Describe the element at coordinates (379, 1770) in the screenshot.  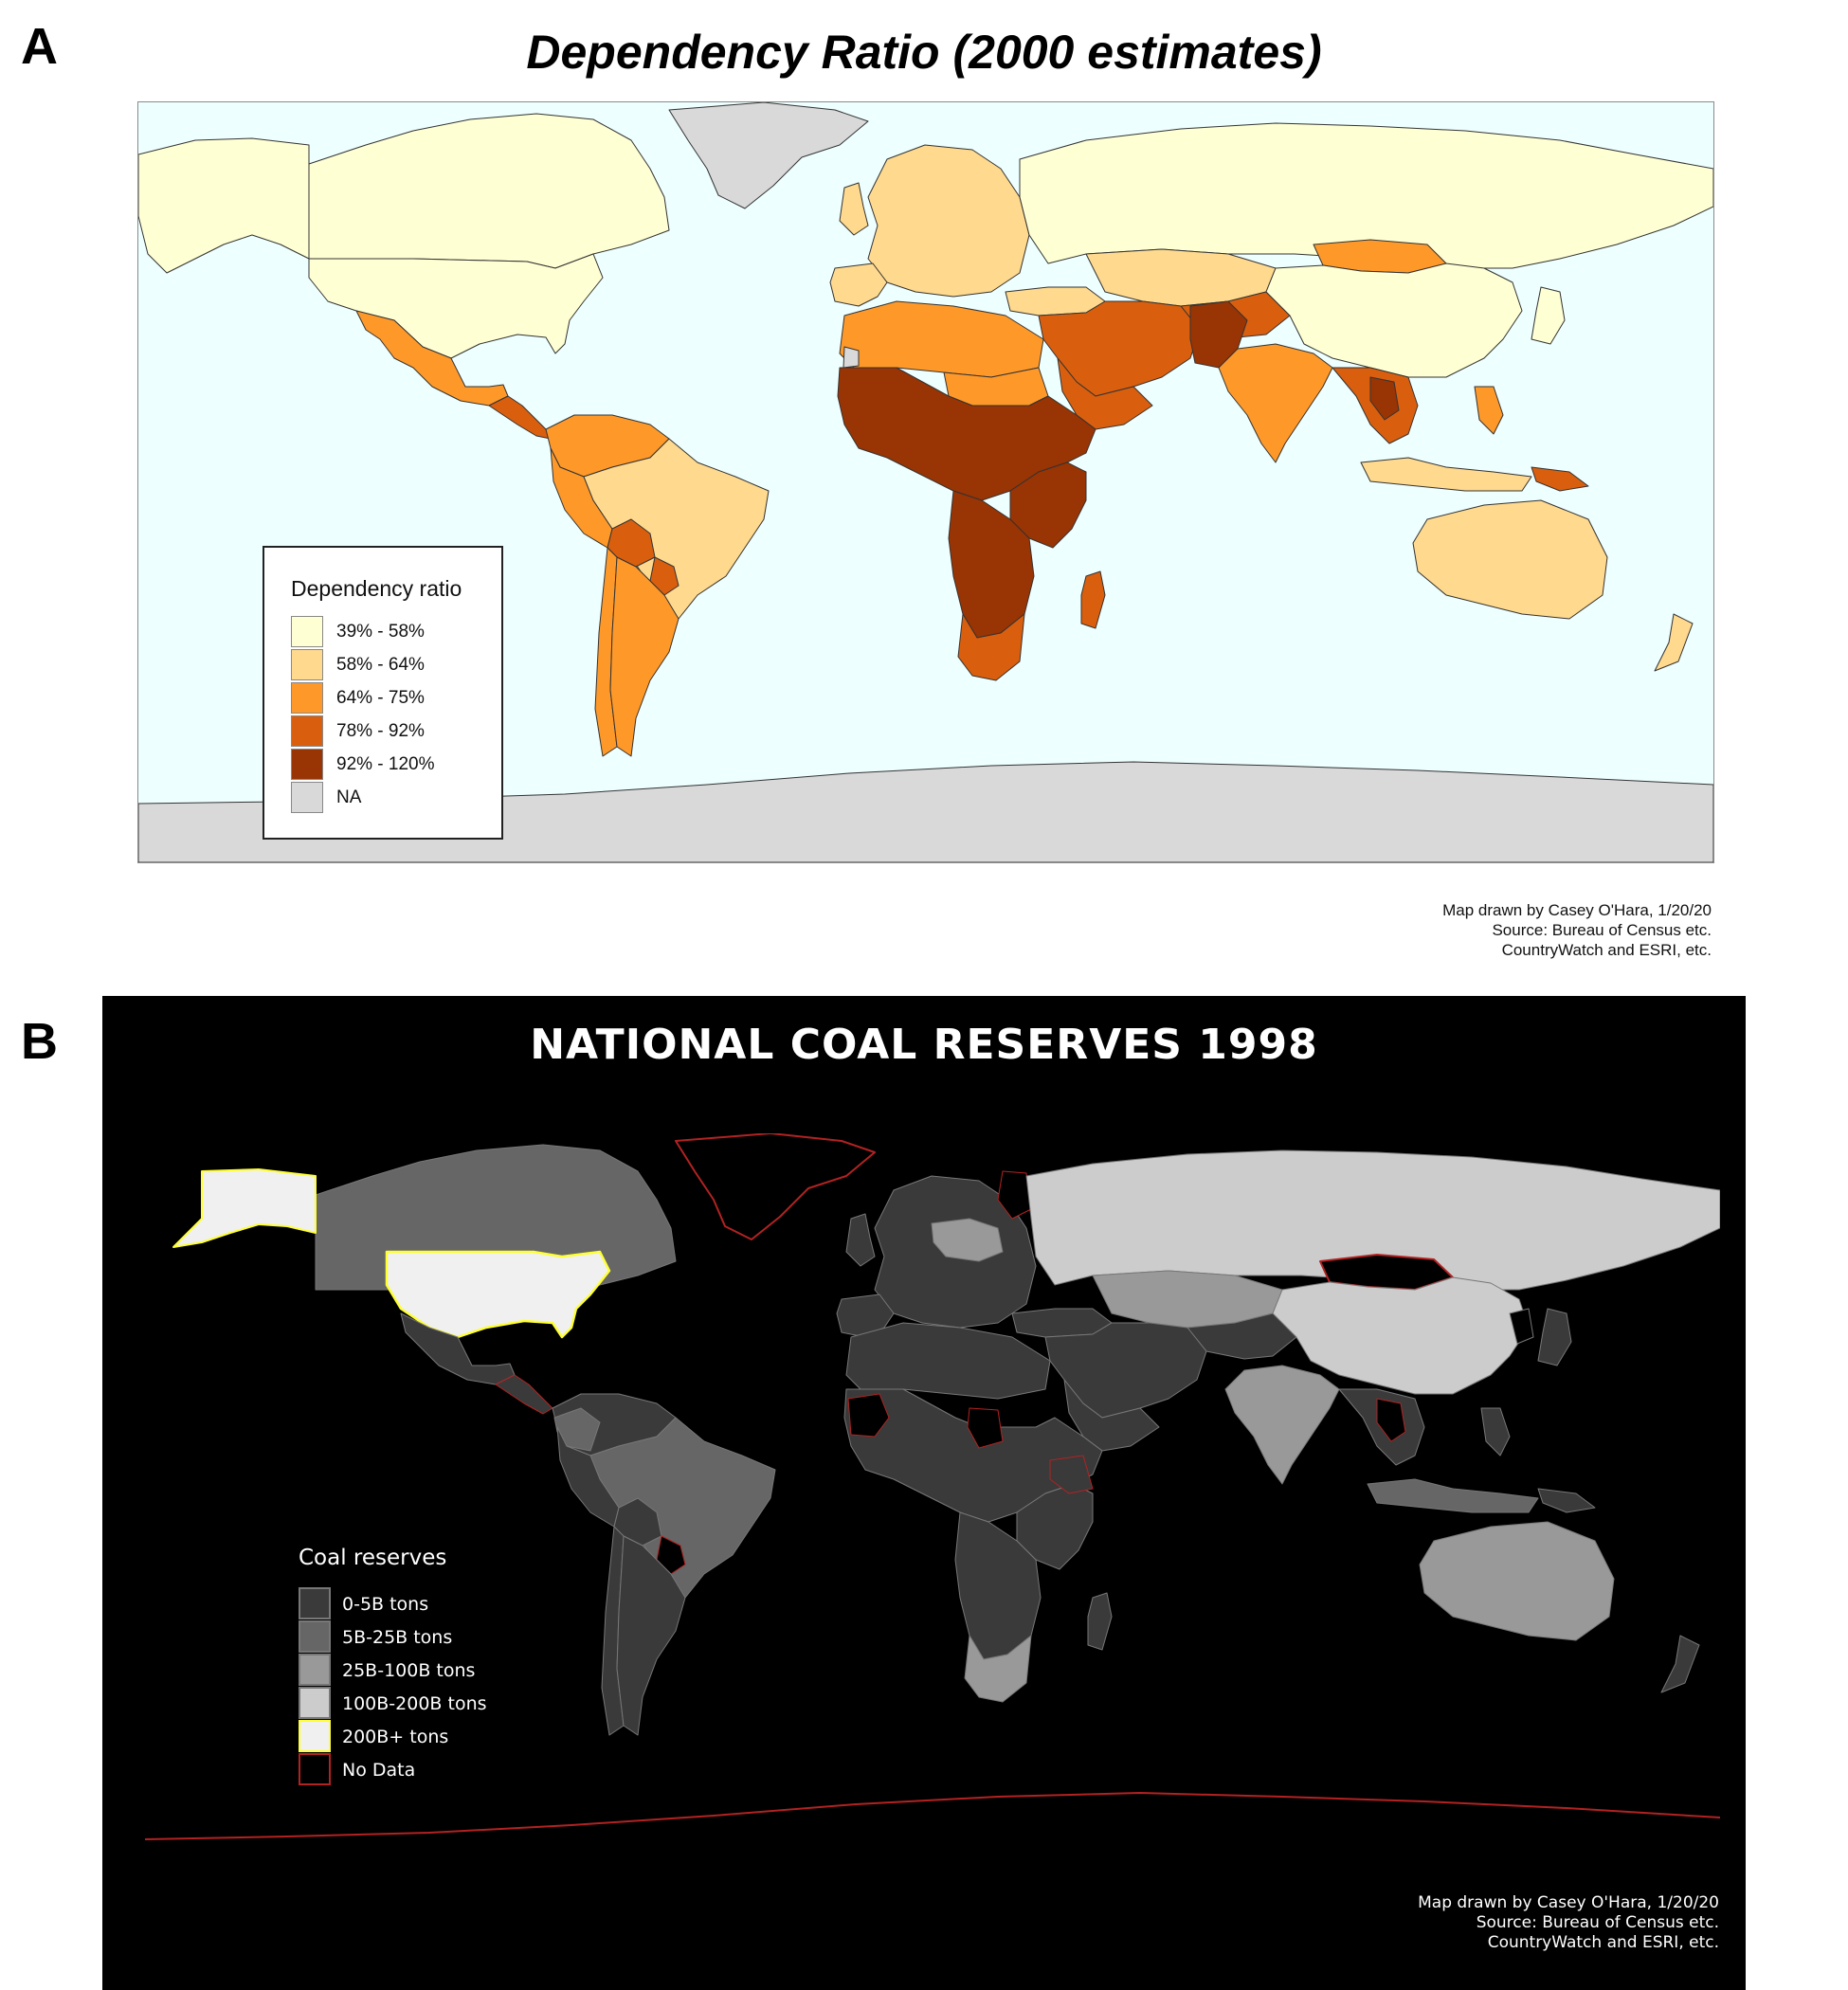
I see `legend-label: No Data` at that location.